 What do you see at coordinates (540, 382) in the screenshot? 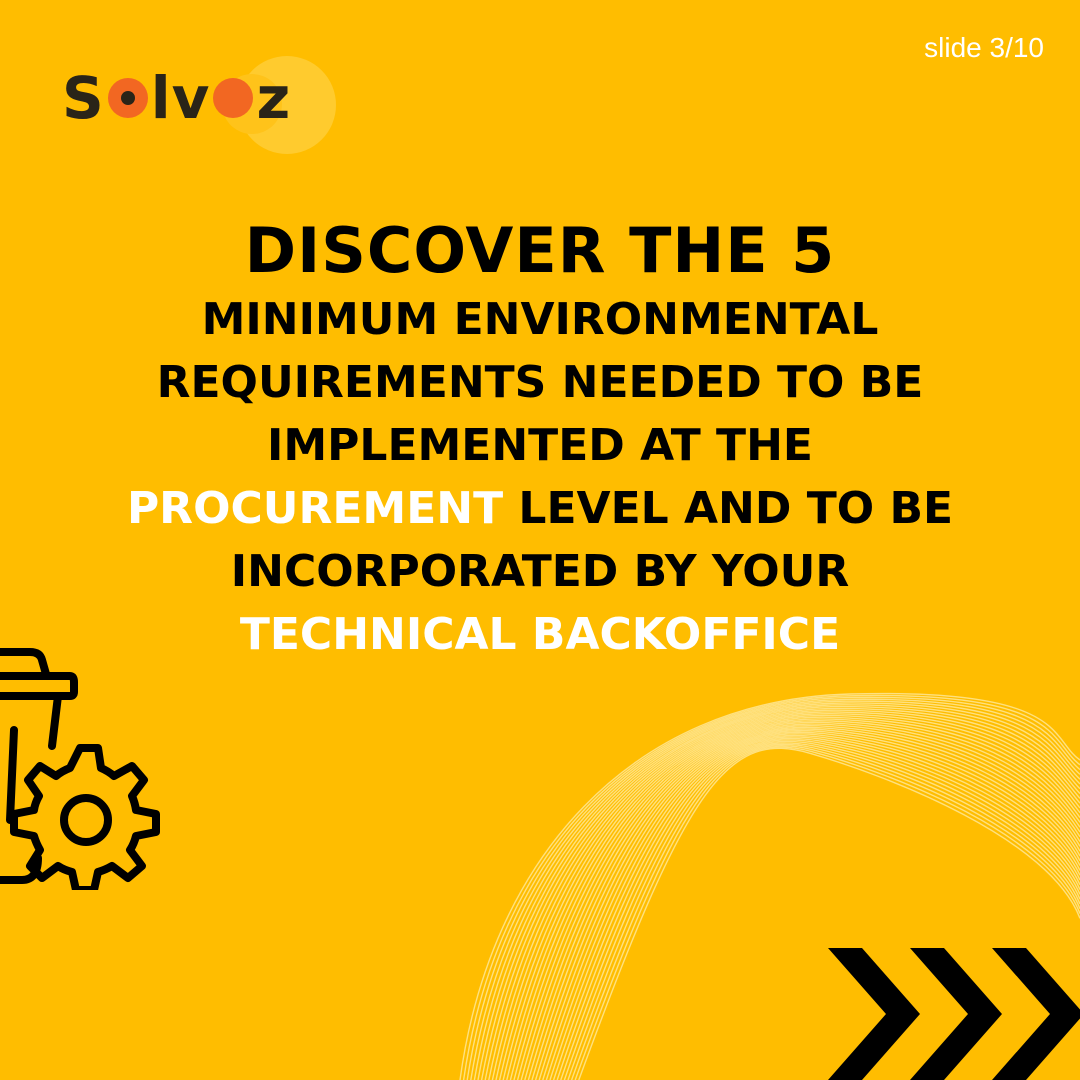
I see `headline-line: REQUIREMENTS NEEDED TO BE` at bounding box center [540, 382].